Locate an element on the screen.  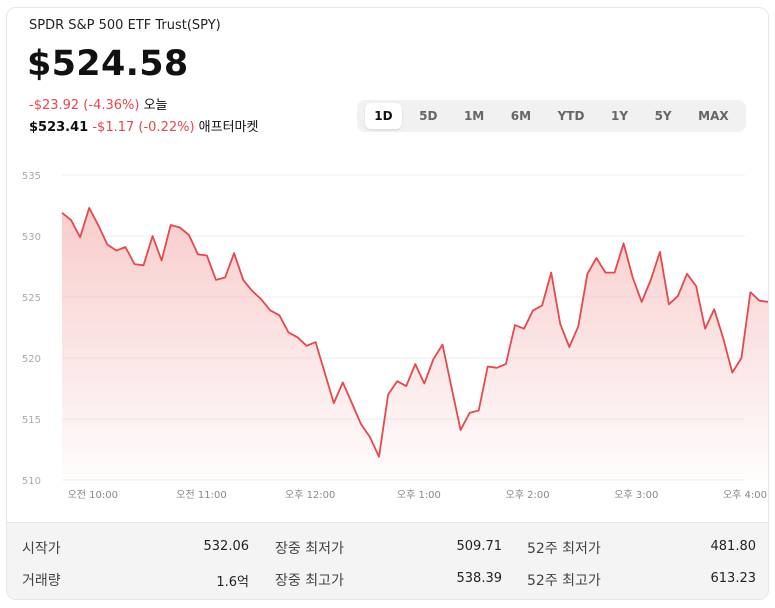
after-market-row: $523.41 -$1.17 (-0.22%) 애프터마켓 is located at coordinates (143, 125).